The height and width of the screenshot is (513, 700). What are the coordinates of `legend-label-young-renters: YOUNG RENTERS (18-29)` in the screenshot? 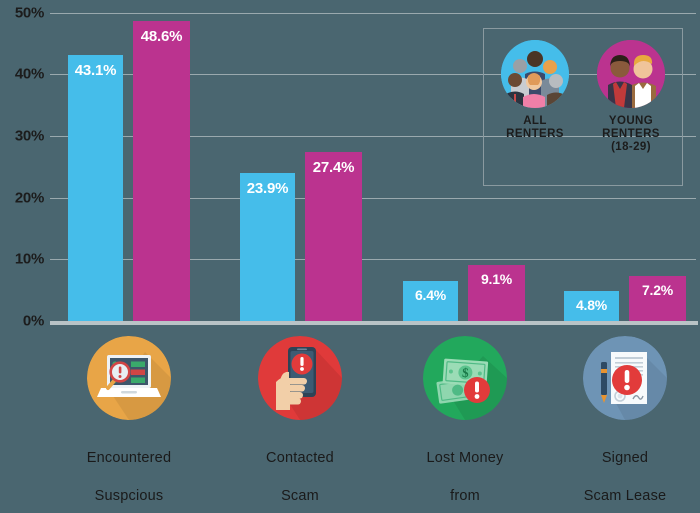 It's located at (631, 134).